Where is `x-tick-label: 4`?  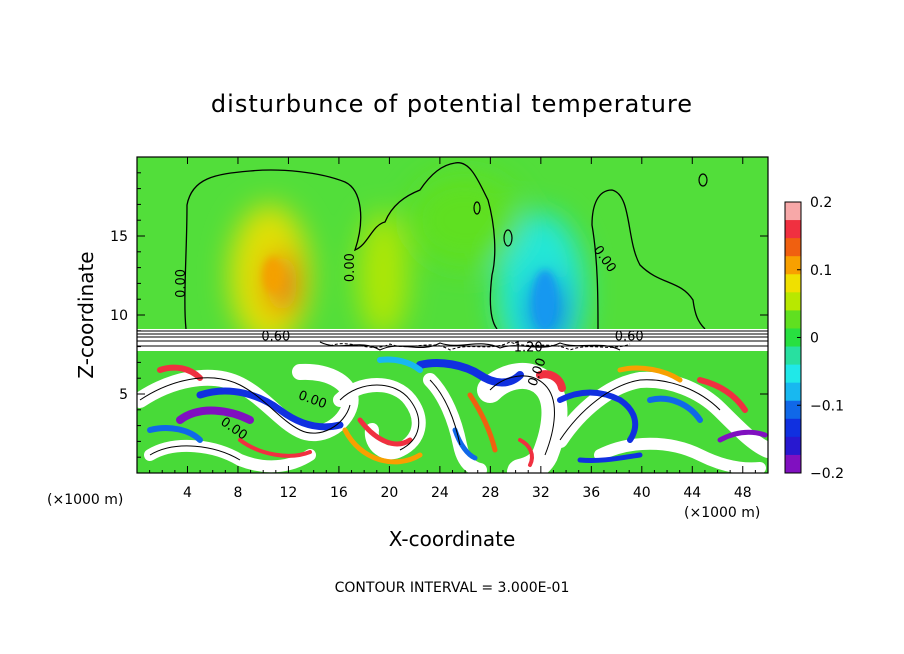 x-tick-label: 4 is located at coordinates (187, 493).